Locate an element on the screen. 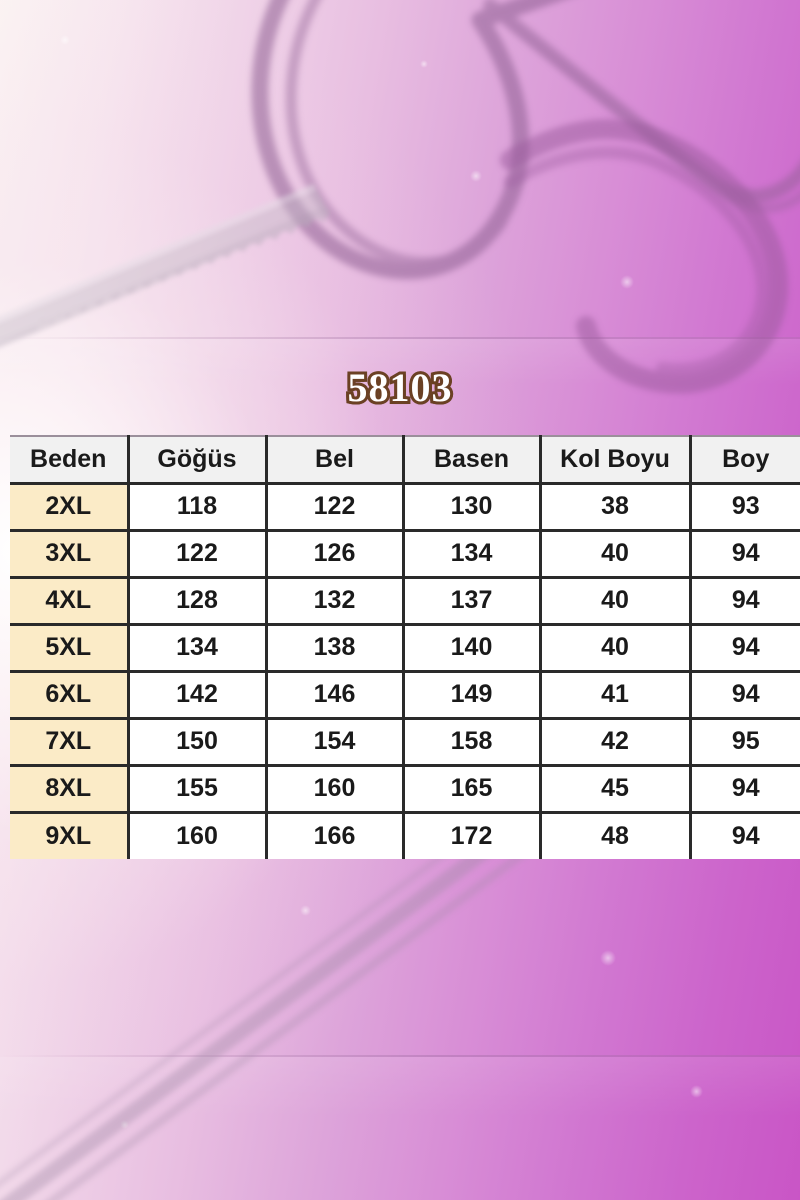 This screenshot has height=1200, width=800. cell-gogus: 128 is located at coordinates (197, 599).